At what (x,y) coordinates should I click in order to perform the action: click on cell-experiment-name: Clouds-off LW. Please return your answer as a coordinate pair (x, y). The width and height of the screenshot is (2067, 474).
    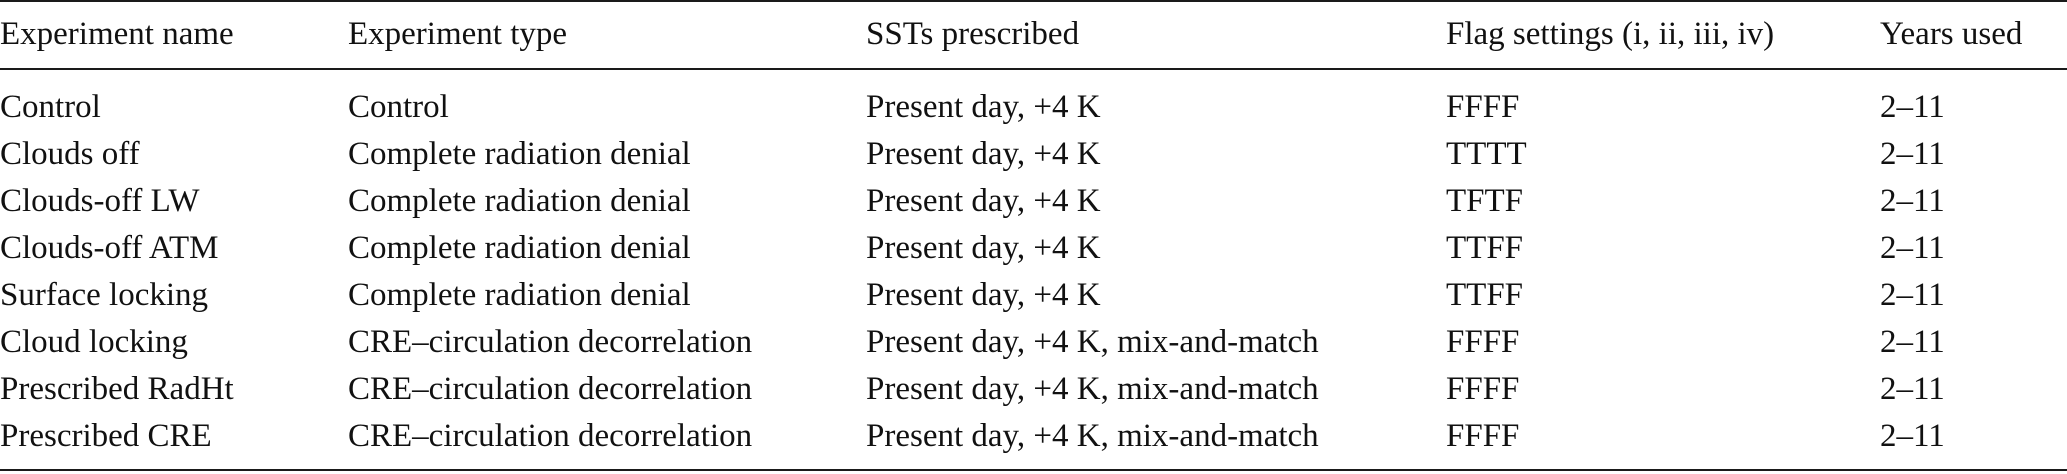
    Looking at the image, I should click on (100, 201).